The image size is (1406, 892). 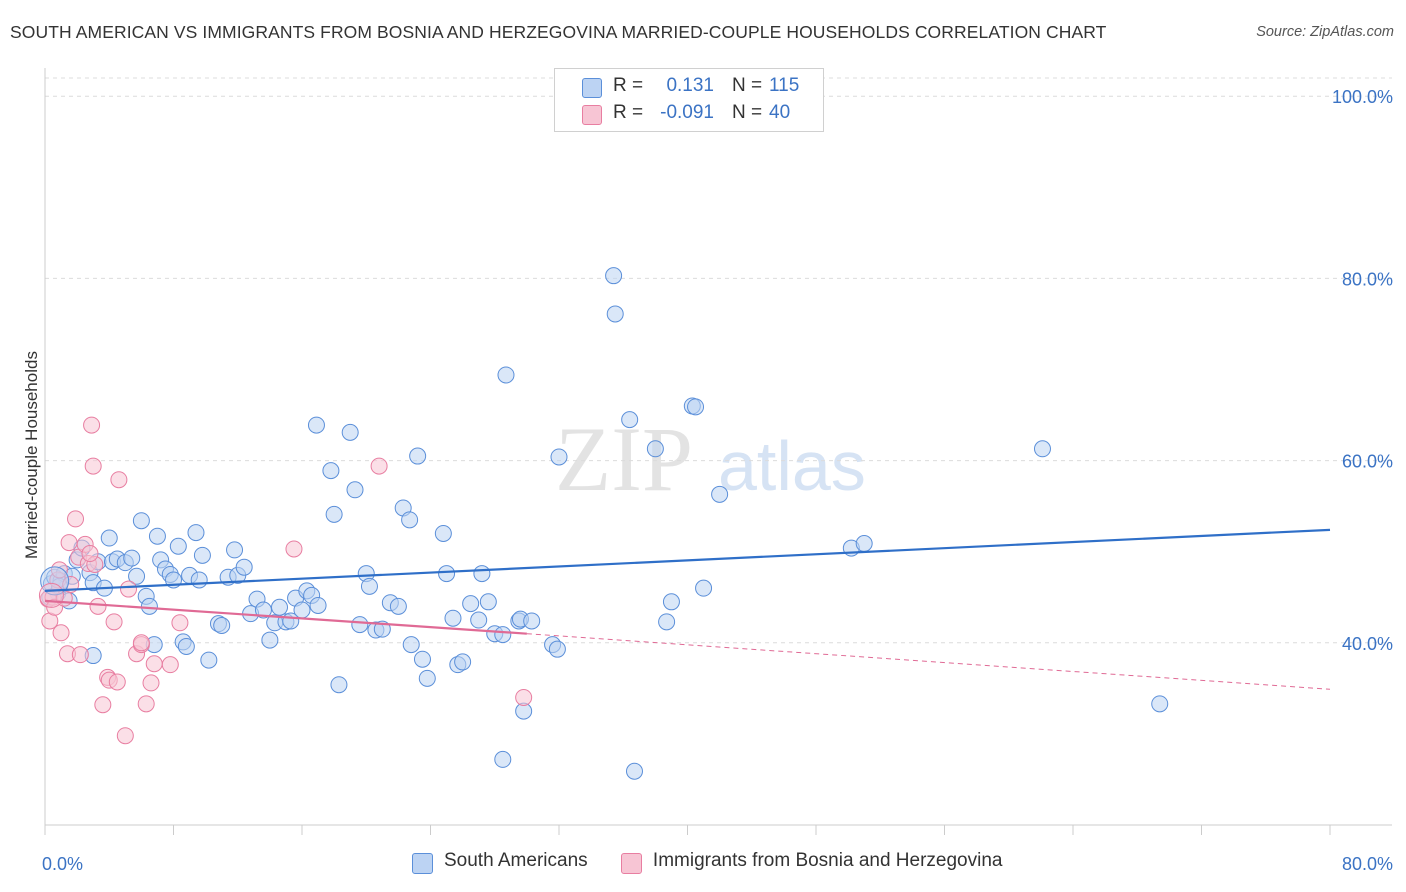 I want to click on legend-swatch-pink, so click(x=592, y=115).